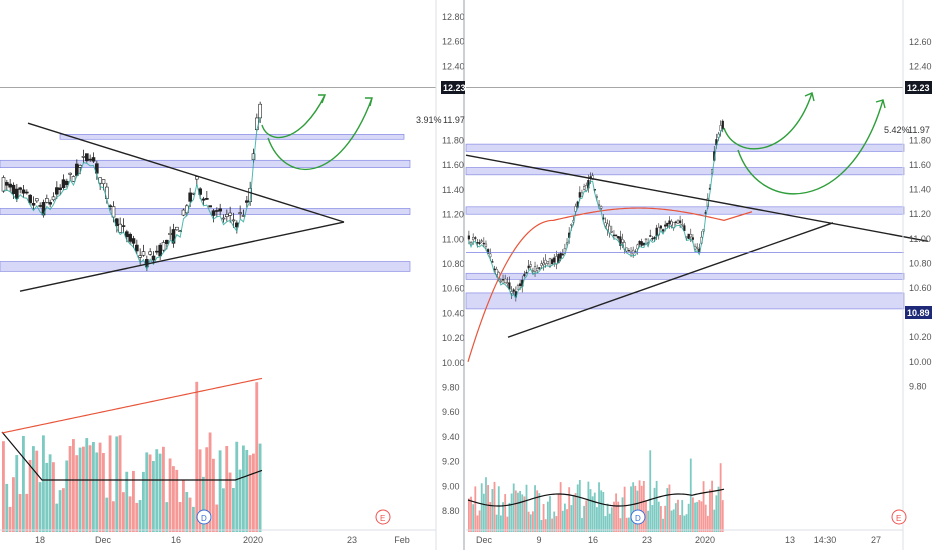 The width and height of the screenshot is (932, 550). Describe the element at coordinates (453, 17) in the screenshot. I see `y-tick-label: 12.80` at that location.